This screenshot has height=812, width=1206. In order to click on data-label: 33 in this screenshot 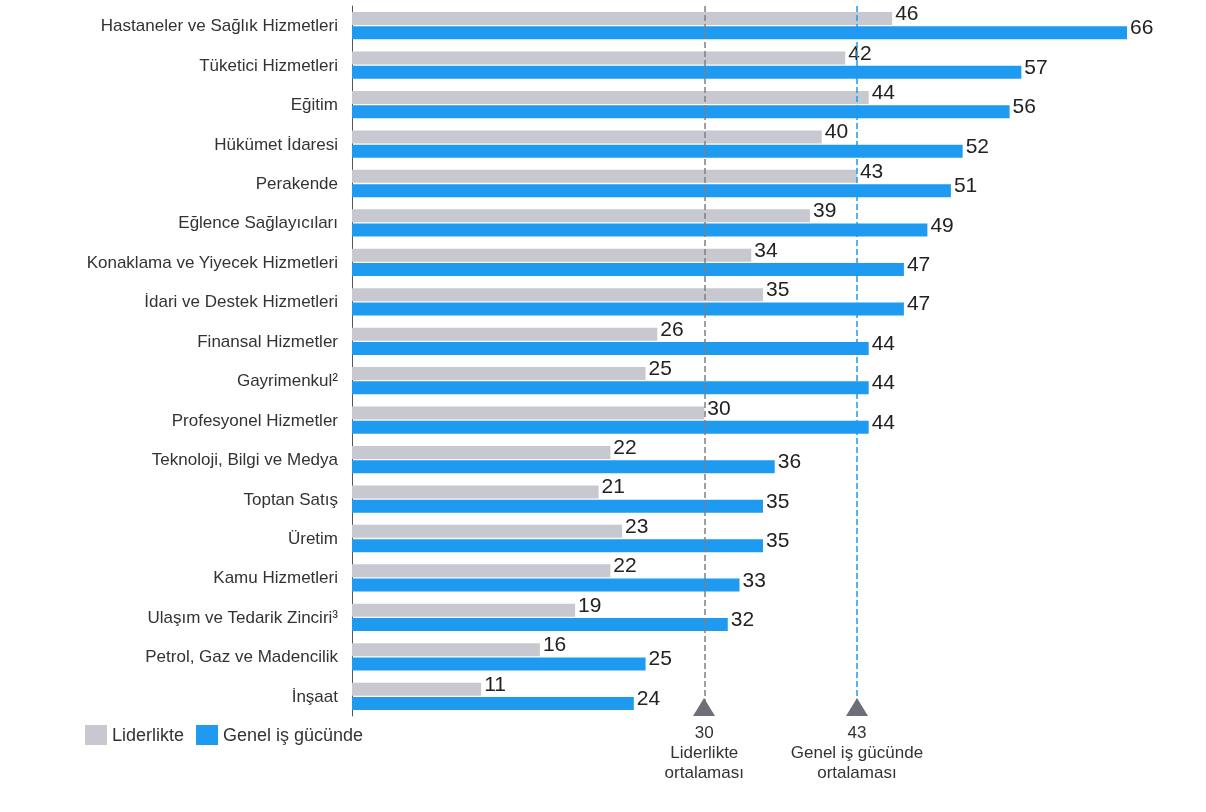, I will do `click(754, 579)`.